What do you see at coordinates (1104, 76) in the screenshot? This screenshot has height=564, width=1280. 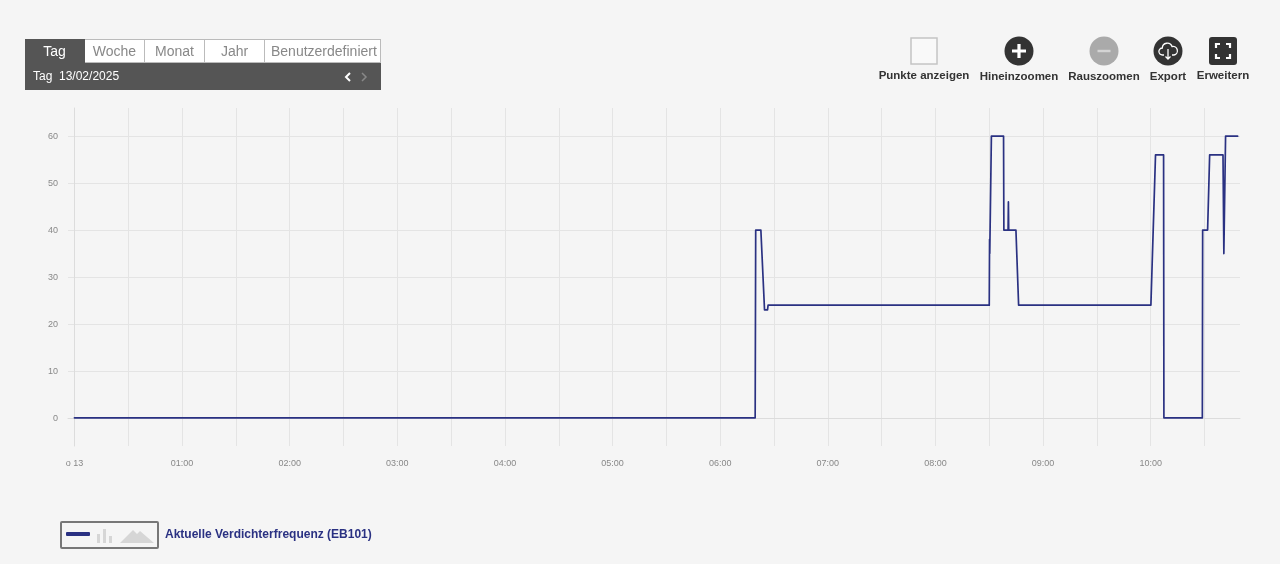 I see `text: Rauszoomen` at bounding box center [1104, 76].